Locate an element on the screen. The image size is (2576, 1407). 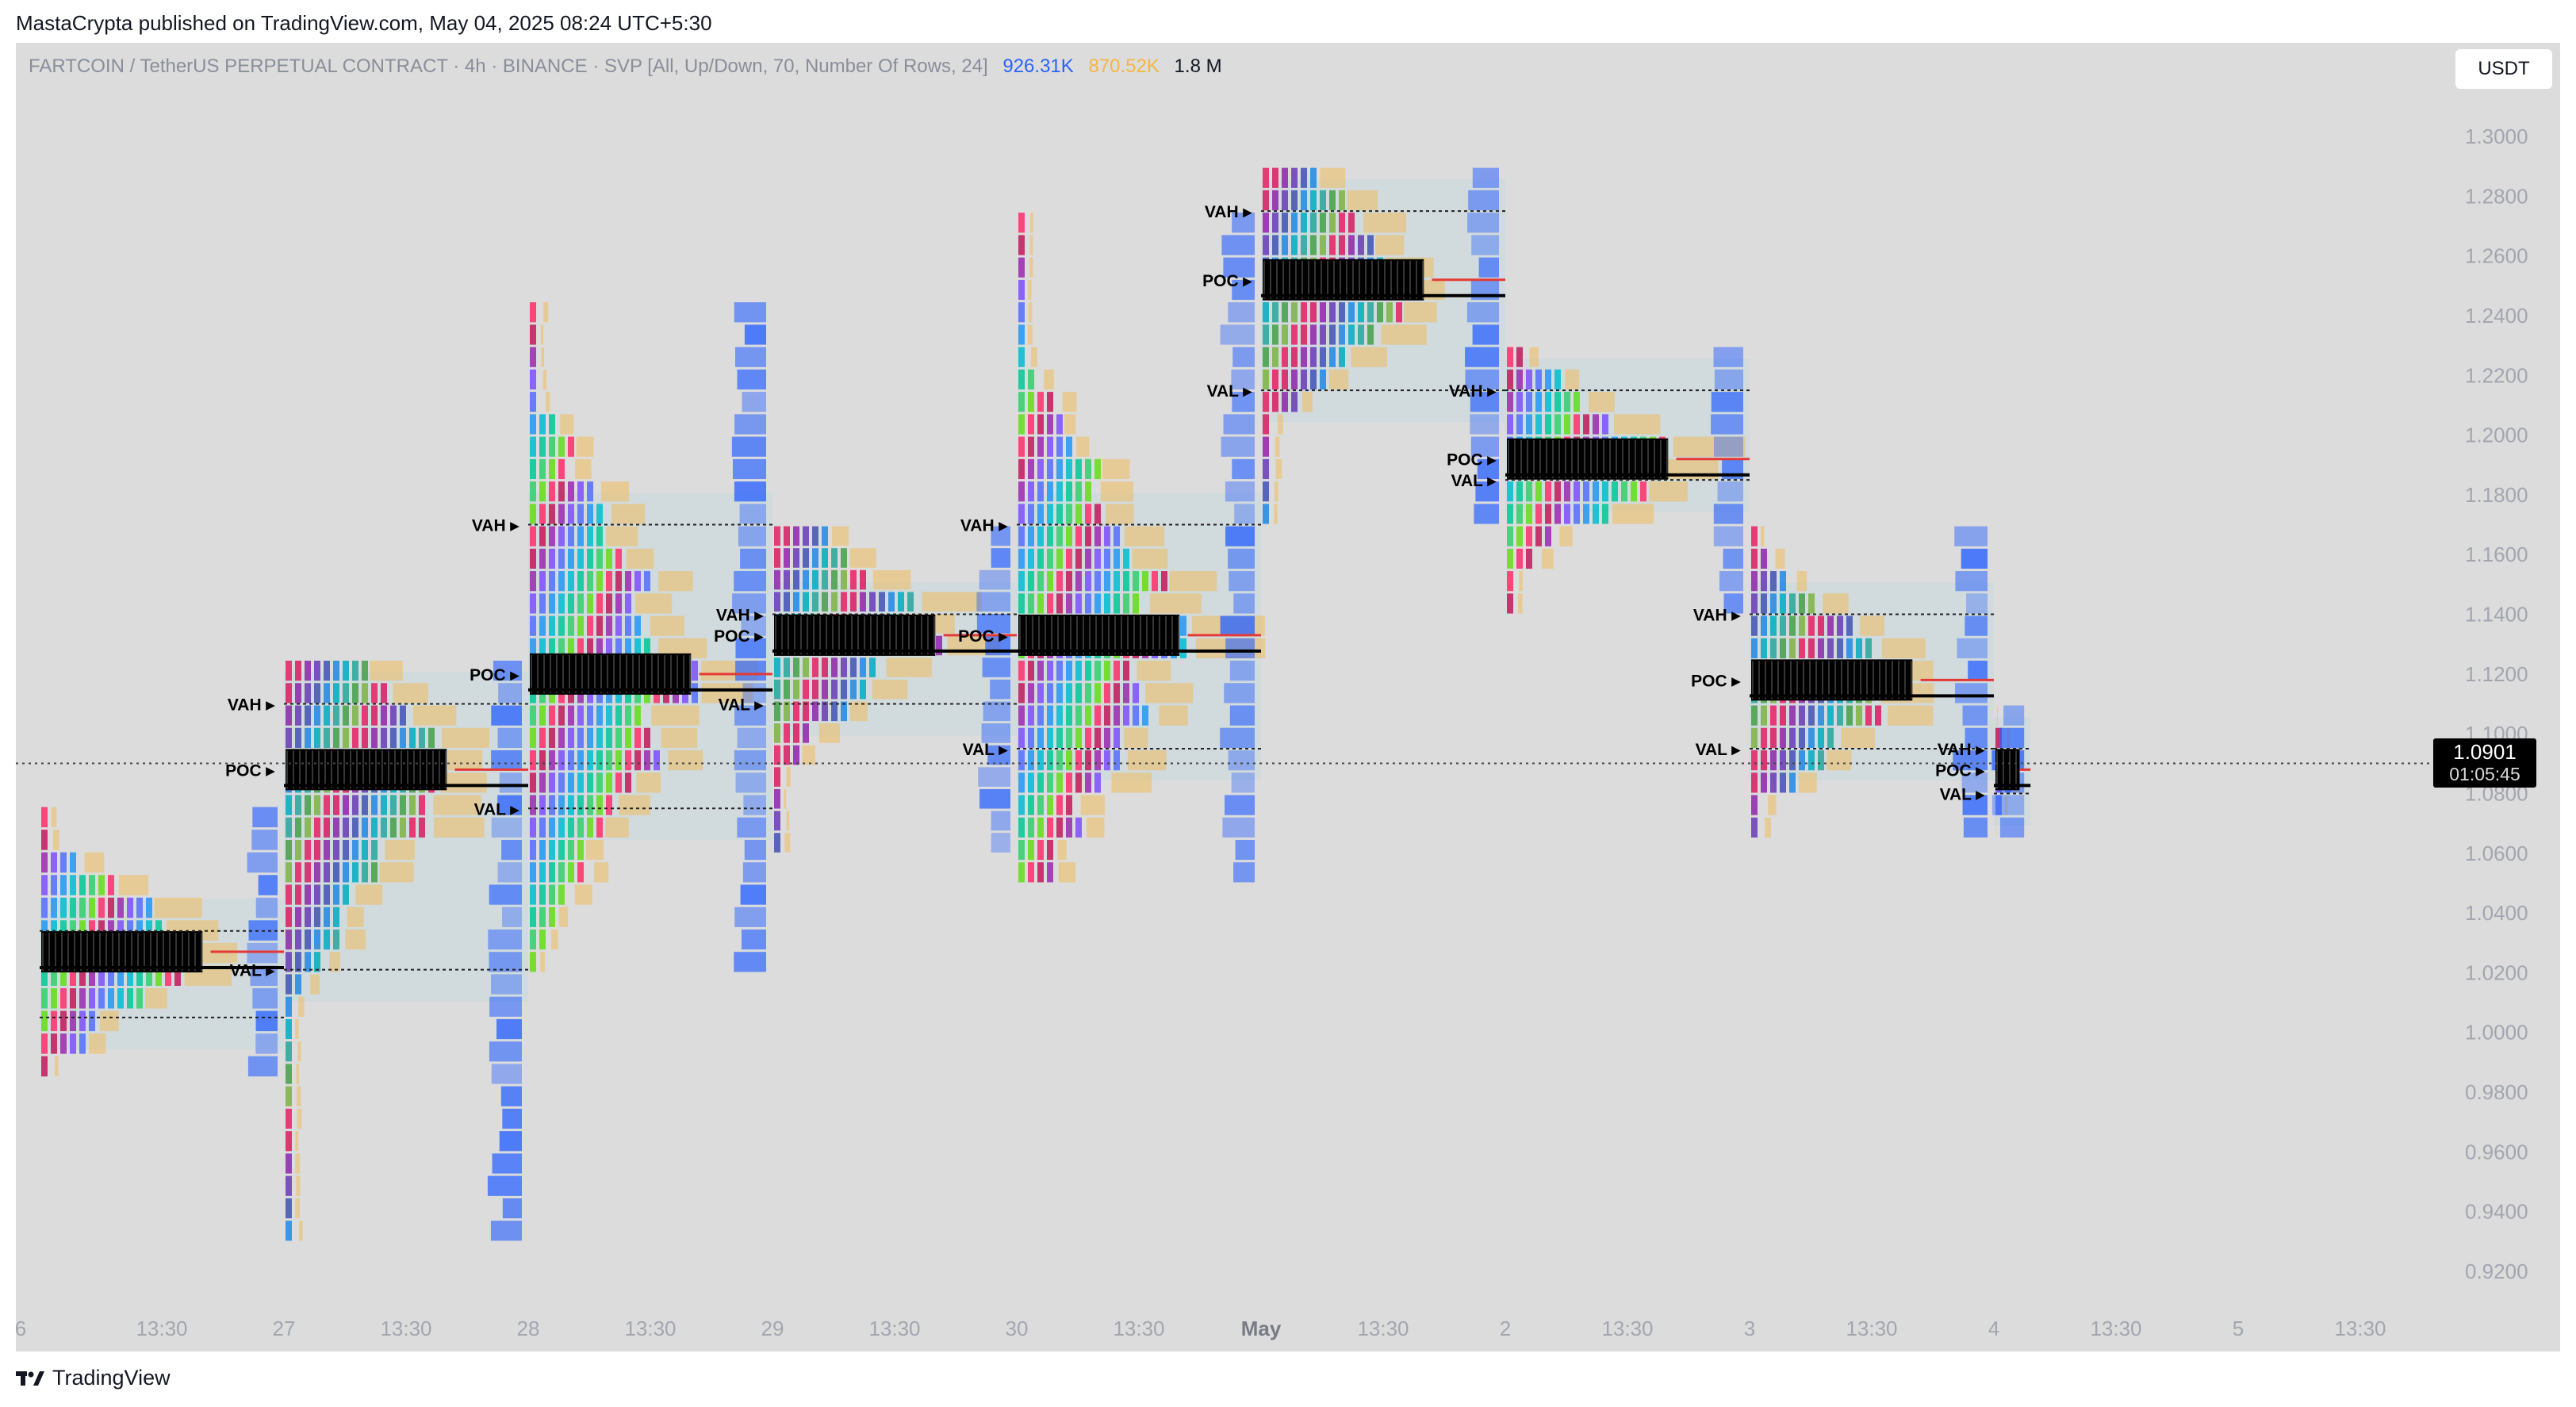
tradingview-brand: TradingView is located at coordinates (94, 1378).